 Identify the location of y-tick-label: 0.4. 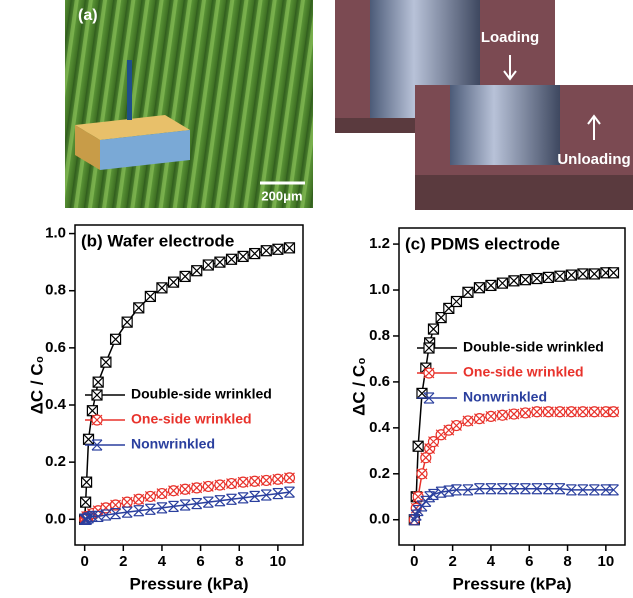
(380, 427).